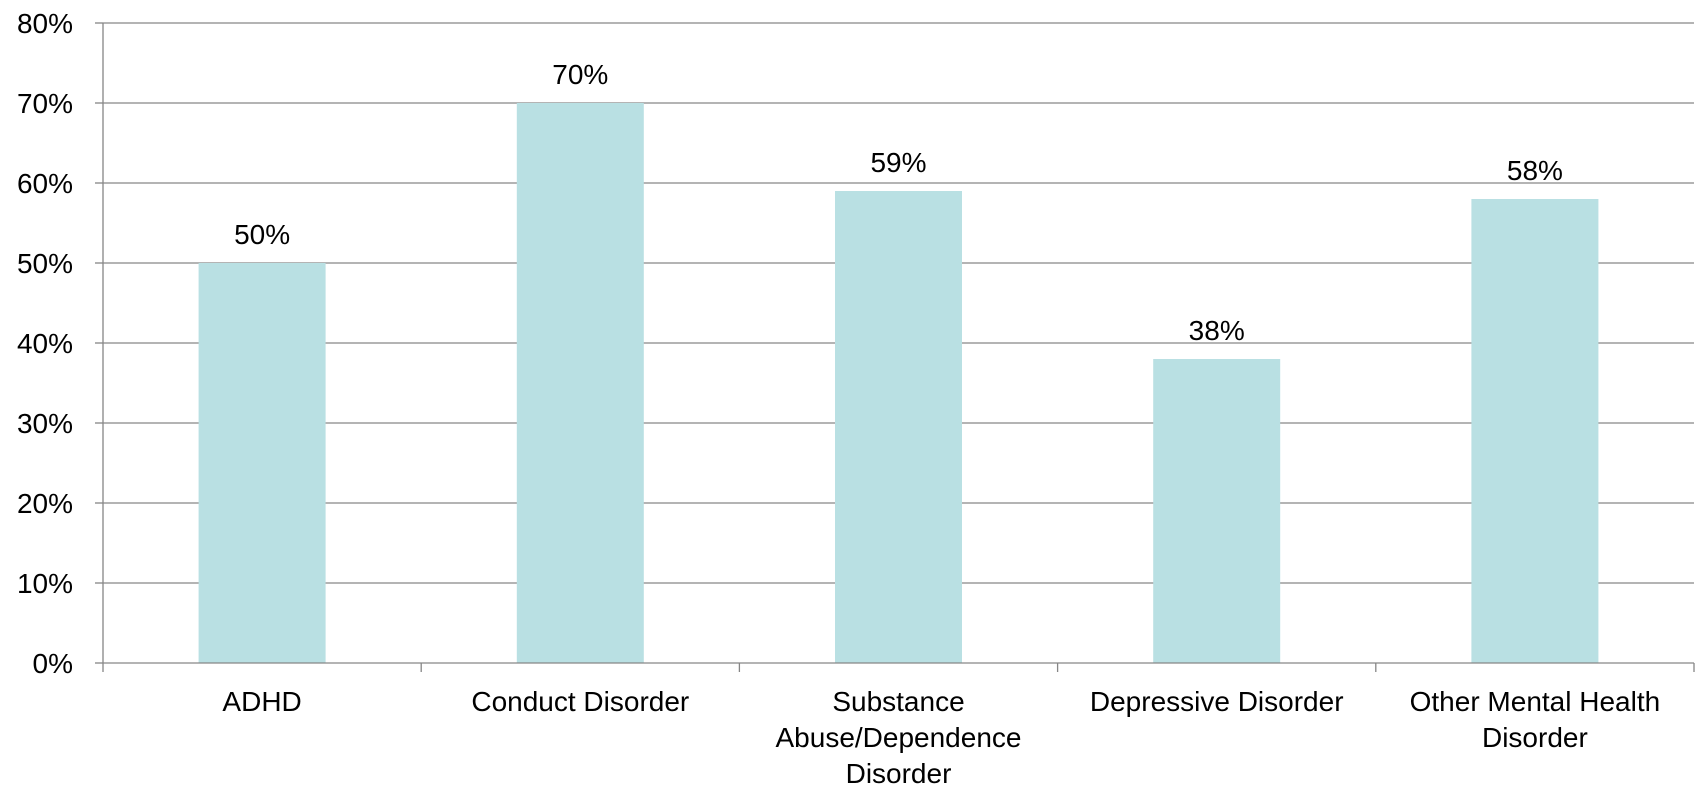  Describe the element at coordinates (580, 74) in the screenshot. I see `data-label: 70%` at that location.